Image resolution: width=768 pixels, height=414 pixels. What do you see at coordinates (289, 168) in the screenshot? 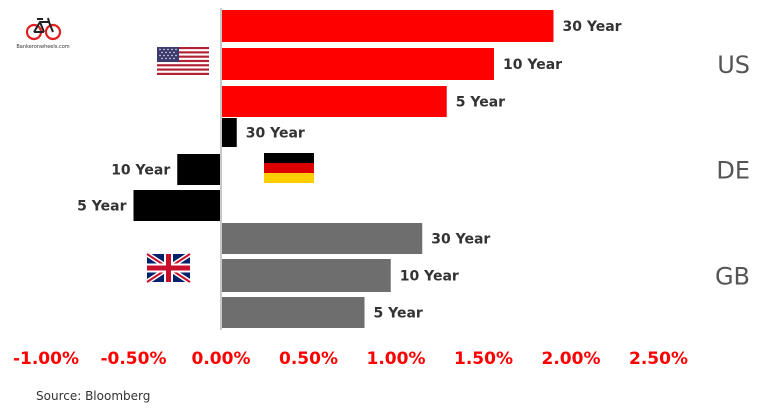
I see `de-flag-icon` at bounding box center [289, 168].